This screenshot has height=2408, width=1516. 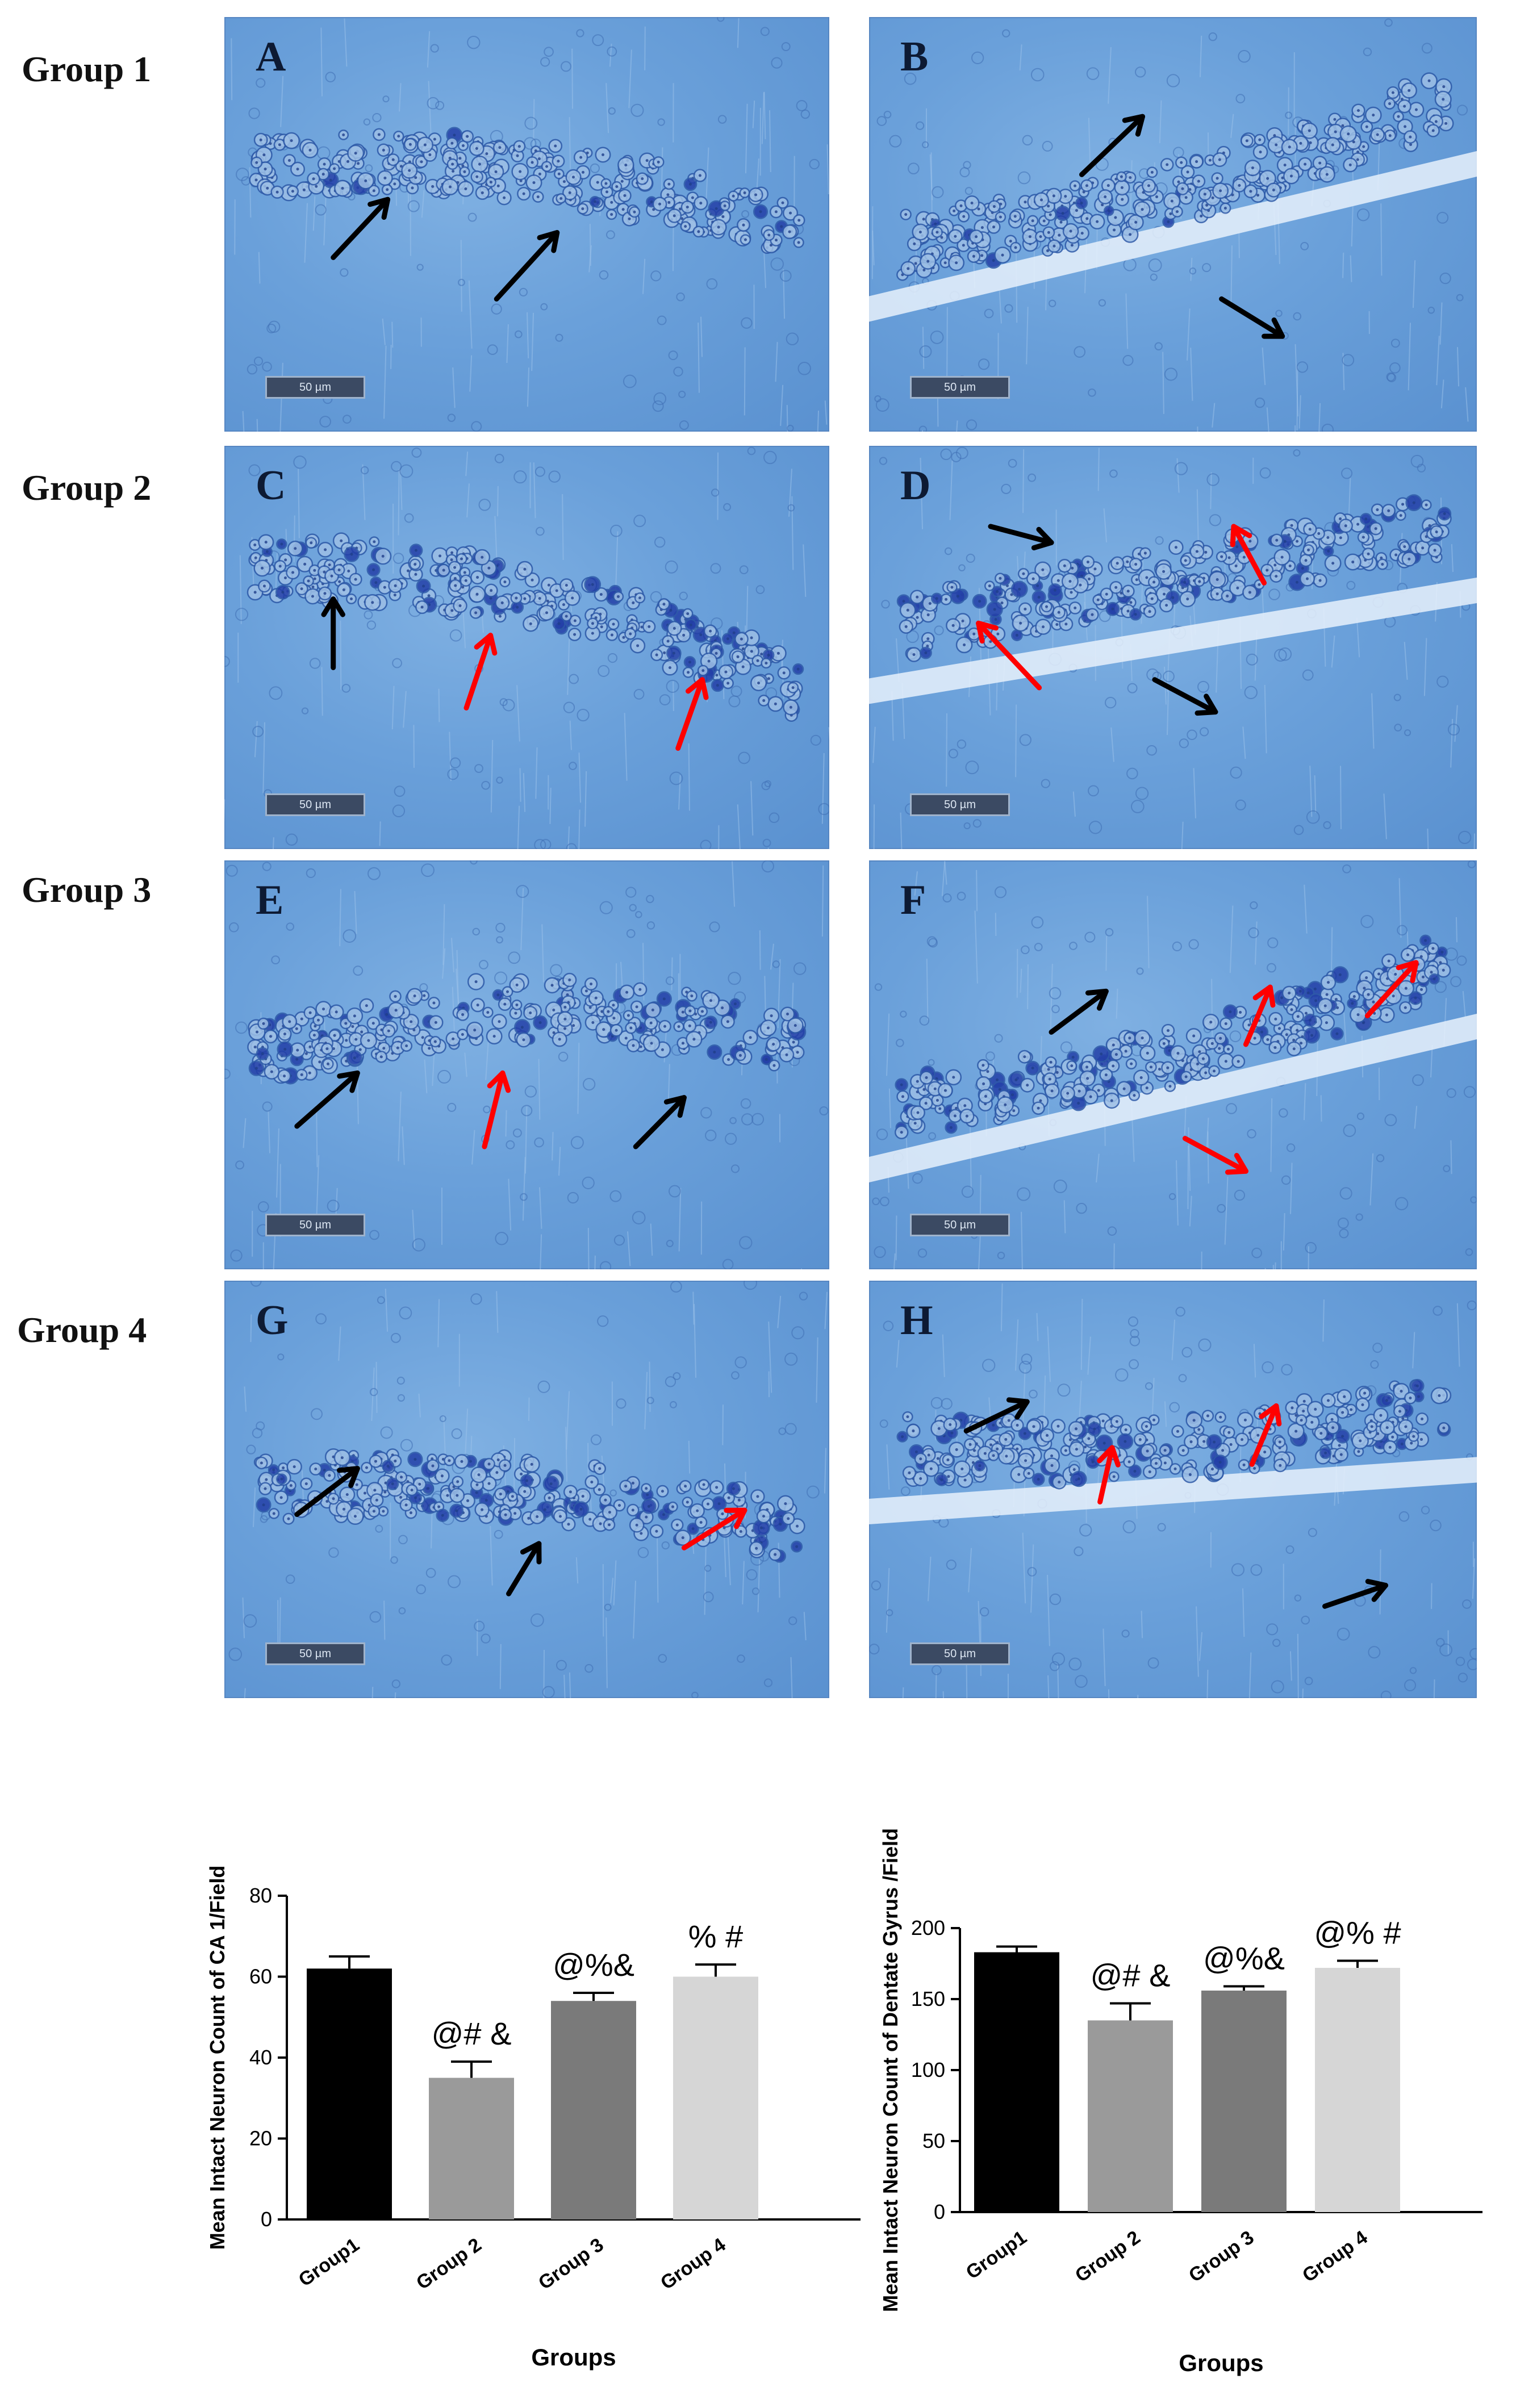 I want to click on group-label-1: Group 1, so click(x=87, y=69).